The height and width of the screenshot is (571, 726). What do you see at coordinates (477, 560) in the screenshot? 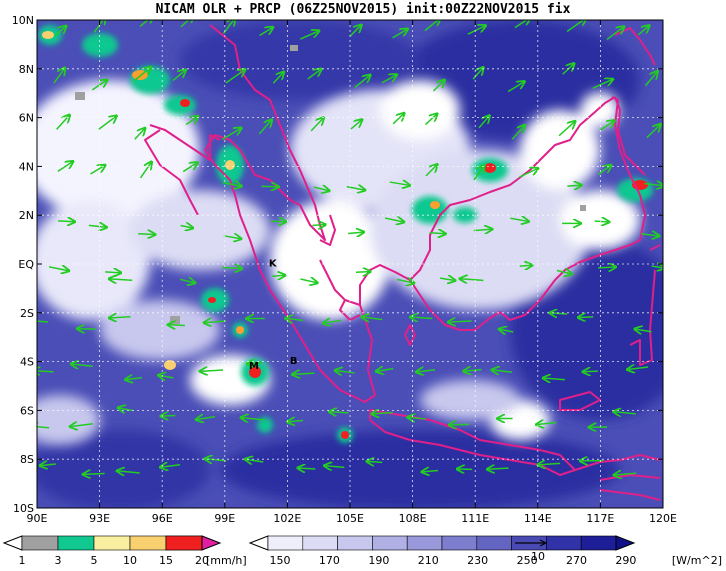
I see `olr-legend-tick: 230` at bounding box center [477, 560].